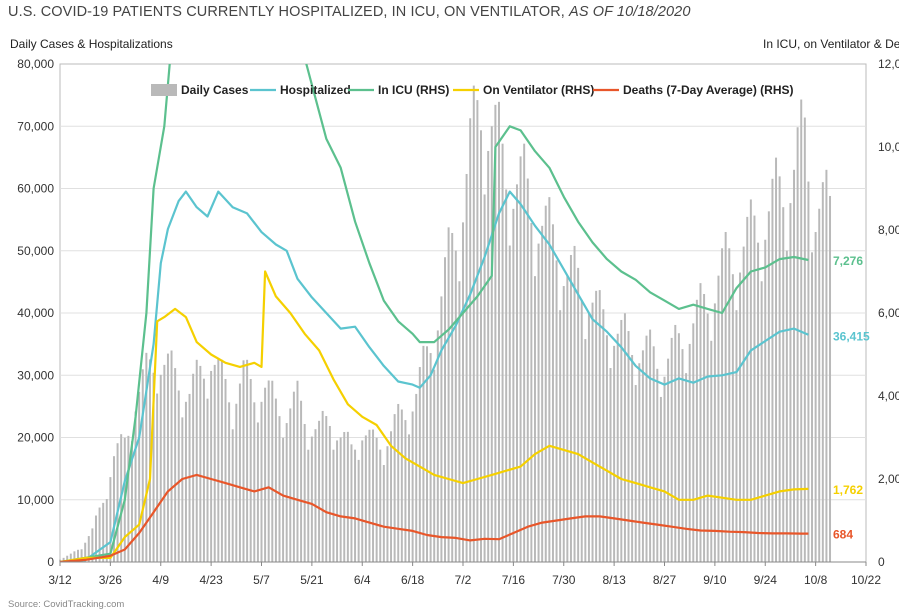  I want to click on x-tick-label: 3/12, so click(60, 580).